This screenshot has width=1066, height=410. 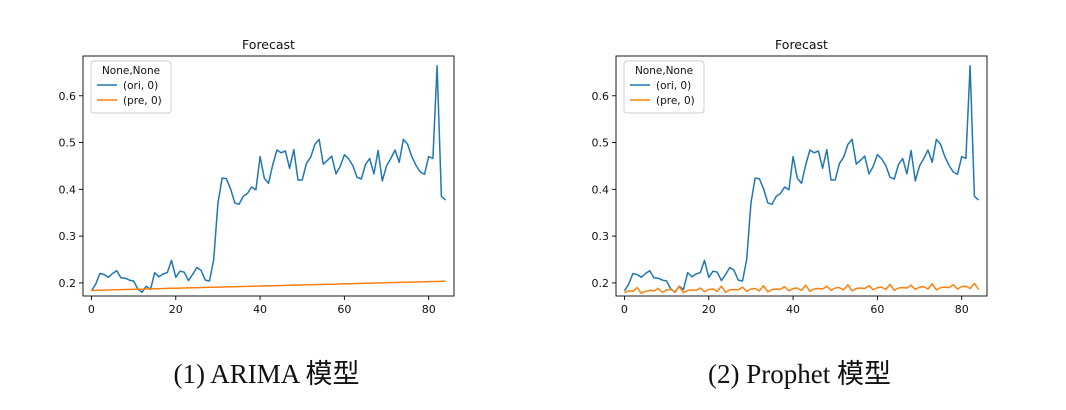 I want to click on chart1-x-tick-label: 80, so click(x=429, y=309).